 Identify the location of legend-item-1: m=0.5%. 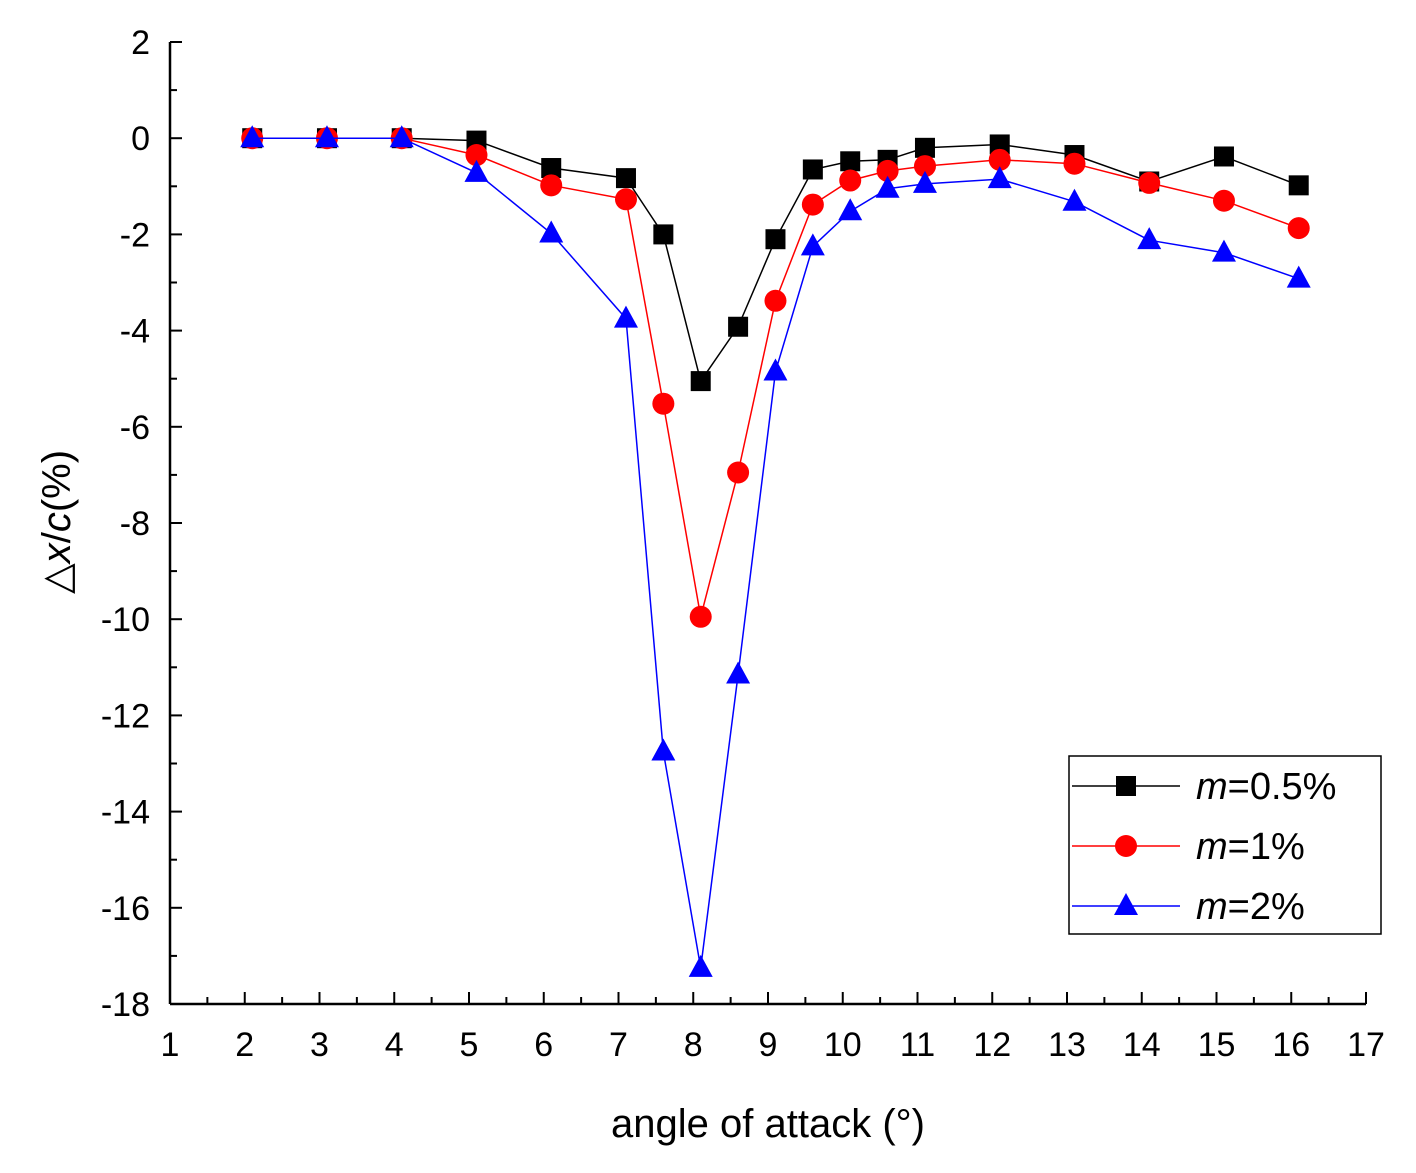
(1204, 787).